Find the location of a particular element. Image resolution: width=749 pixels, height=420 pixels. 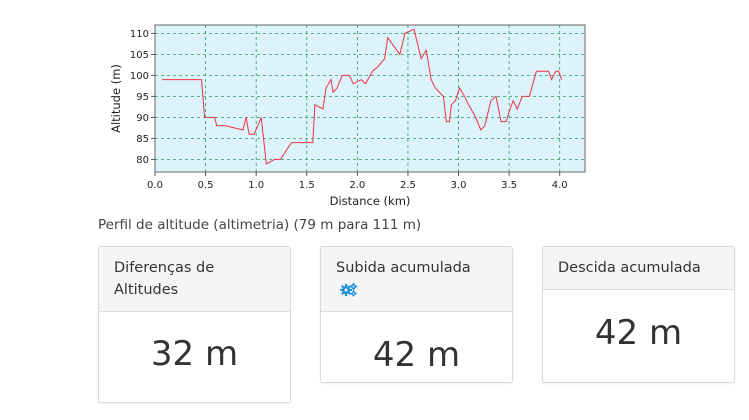

accumulated-ascent-card: Subida acumulada 42 m is located at coordinates (416, 314).